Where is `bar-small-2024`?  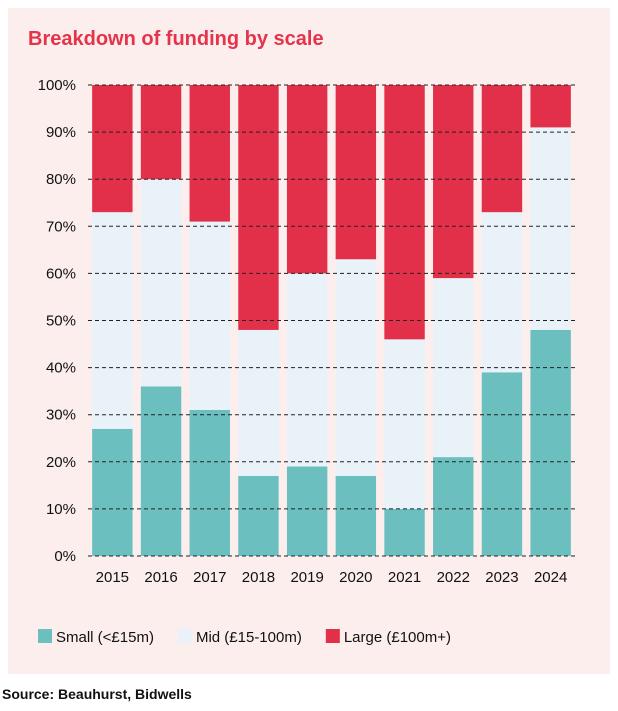 bar-small-2024 is located at coordinates (550, 442).